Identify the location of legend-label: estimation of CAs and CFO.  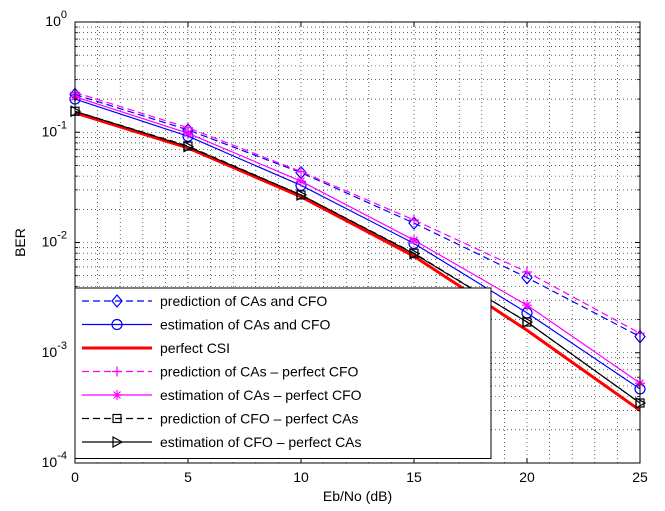
(245, 325).